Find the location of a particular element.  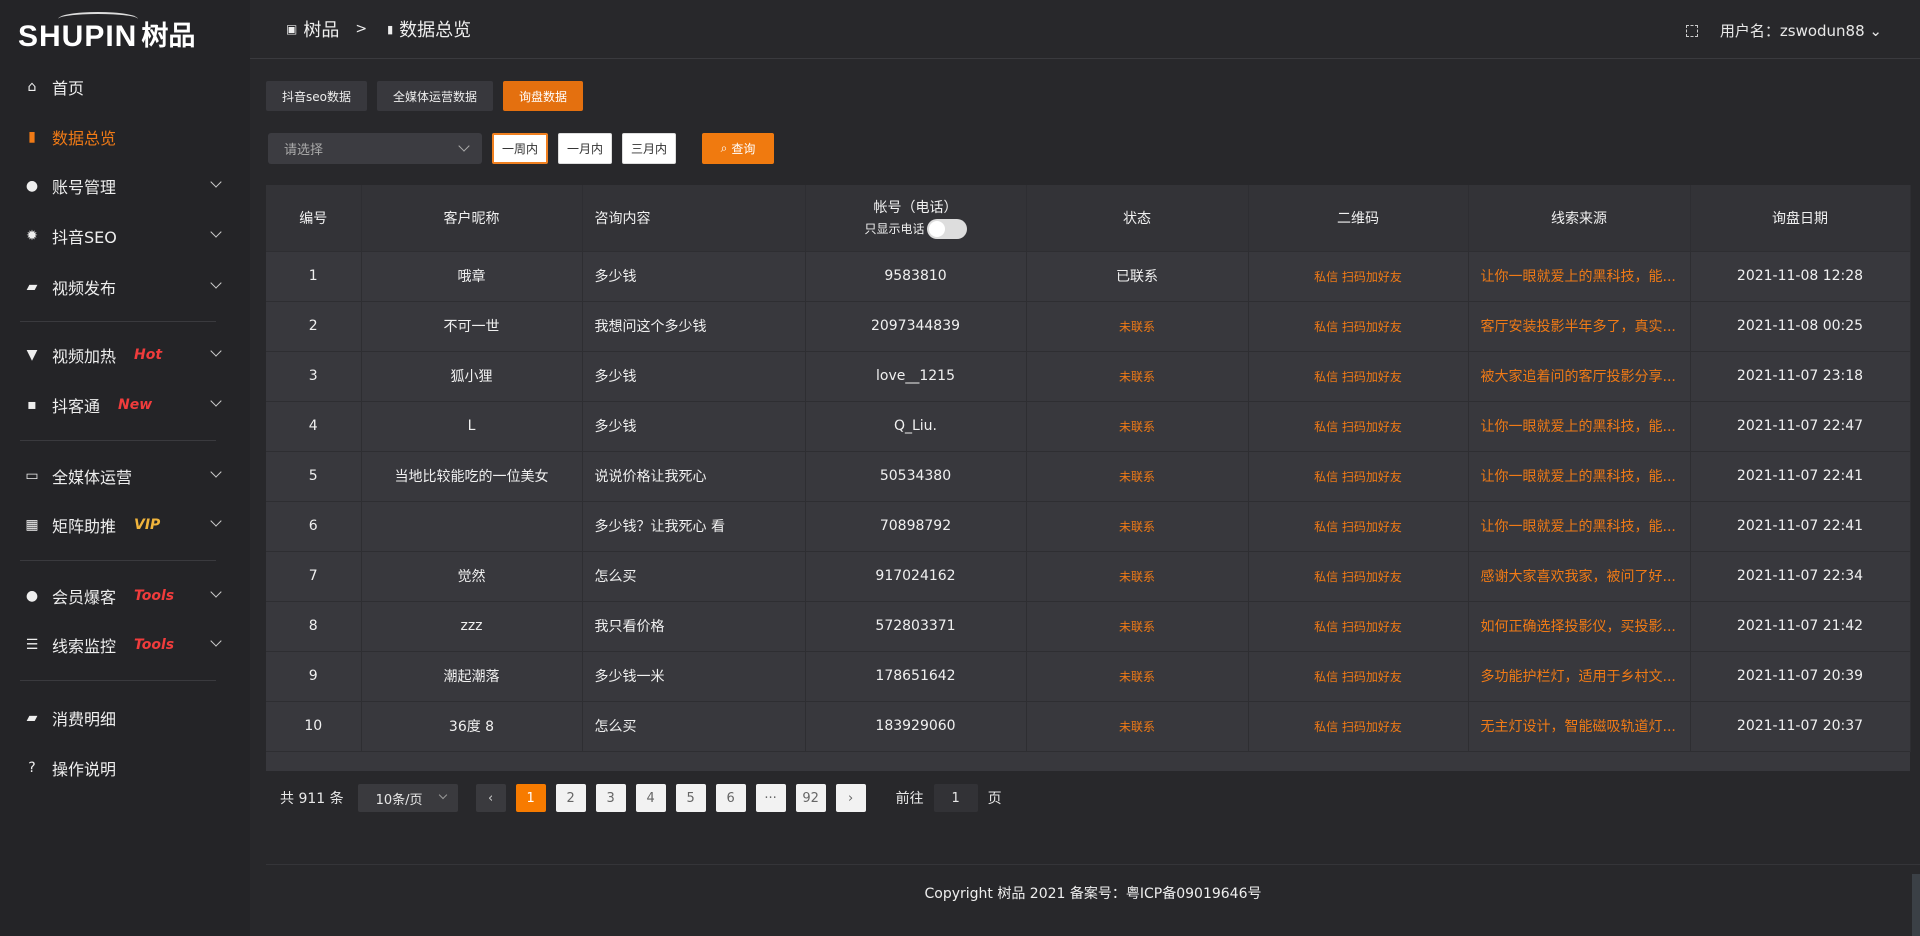

sidebar-item-label: 线索监控 is located at coordinates (84, 646).